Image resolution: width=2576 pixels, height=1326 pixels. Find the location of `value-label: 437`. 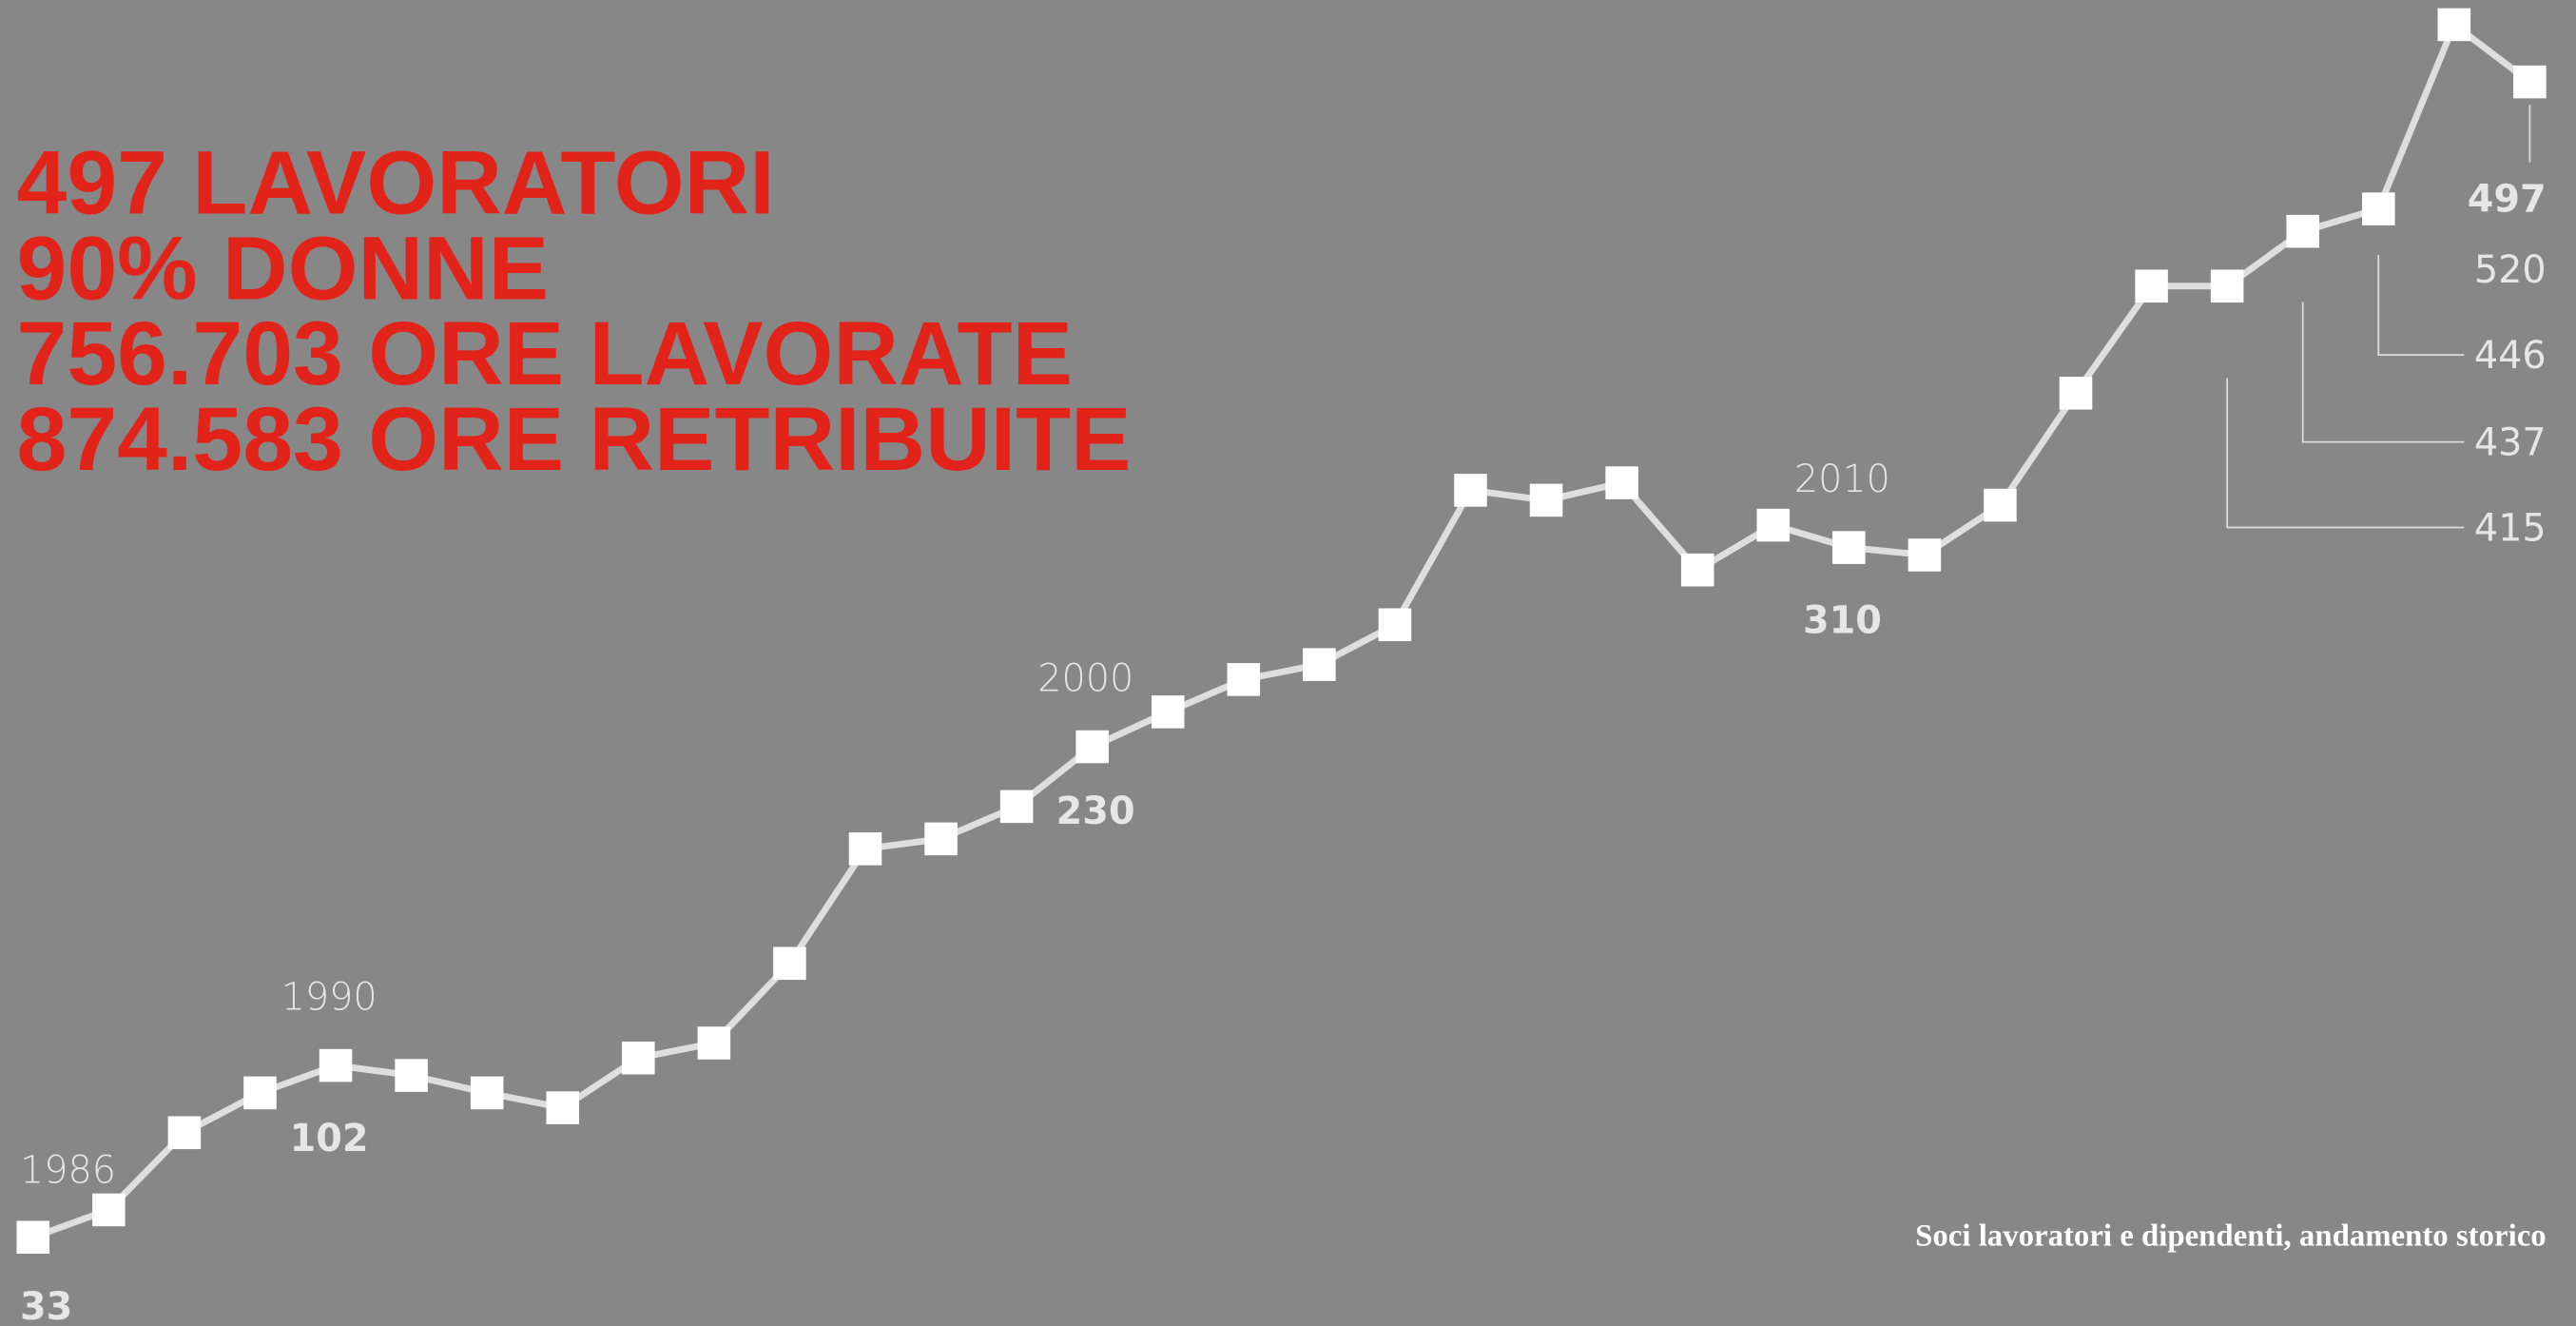

value-label: 437 is located at coordinates (2510, 442).